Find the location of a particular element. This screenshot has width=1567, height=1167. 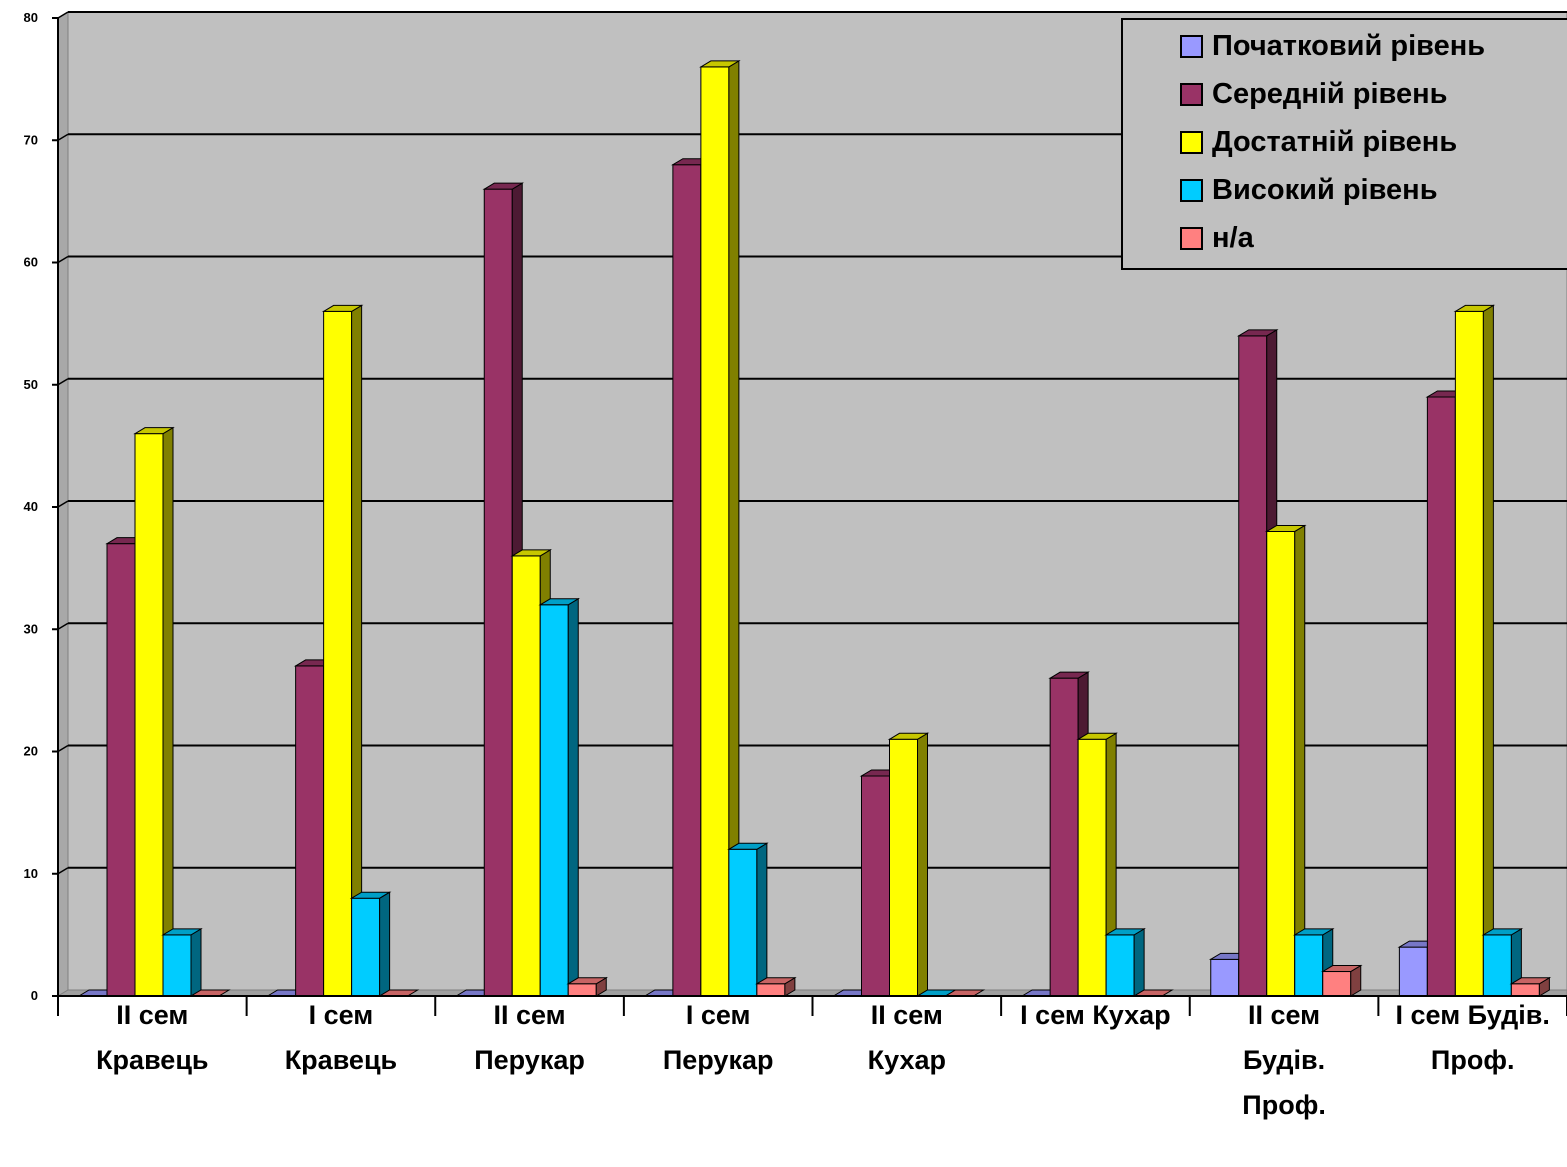

legend-label: н/а is located at coordinates (1233, 238).